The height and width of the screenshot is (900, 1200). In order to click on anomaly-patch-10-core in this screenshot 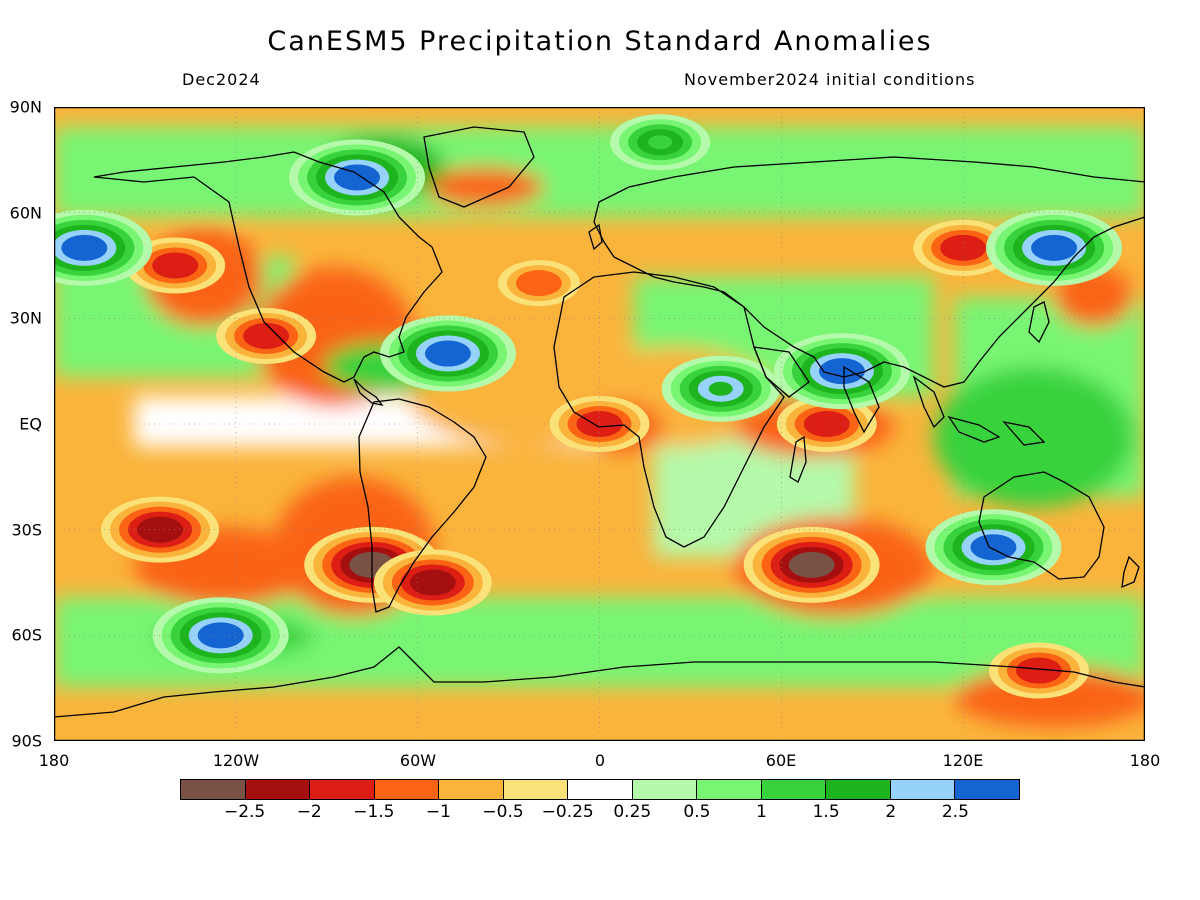, I will do `click(357, 177)`.